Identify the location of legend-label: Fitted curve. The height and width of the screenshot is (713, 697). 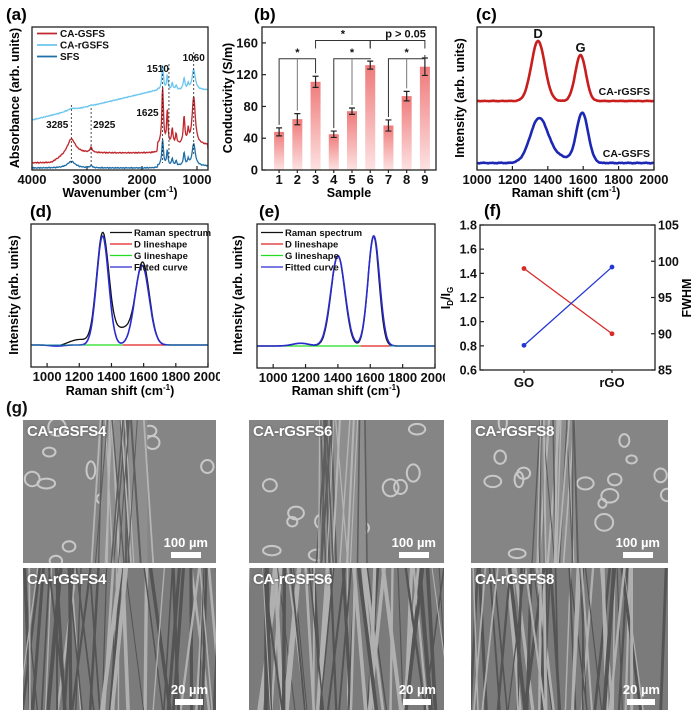
(161, 268).